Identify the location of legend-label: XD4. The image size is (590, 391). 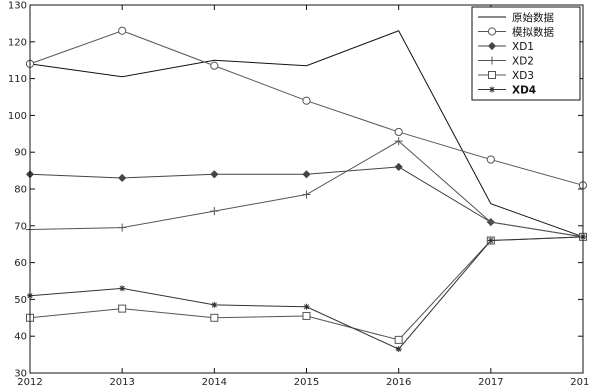
(524, 91).